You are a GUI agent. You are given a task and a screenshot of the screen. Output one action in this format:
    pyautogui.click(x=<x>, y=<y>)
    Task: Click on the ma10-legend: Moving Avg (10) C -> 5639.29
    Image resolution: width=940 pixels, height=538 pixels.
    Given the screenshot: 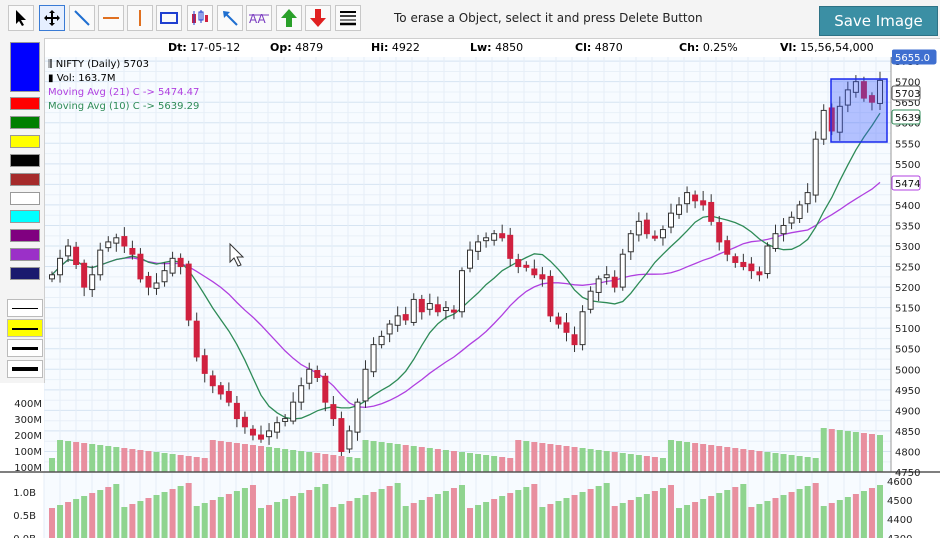 What is the action you would take?
    pyautogui.click(x=124, y=106)
    